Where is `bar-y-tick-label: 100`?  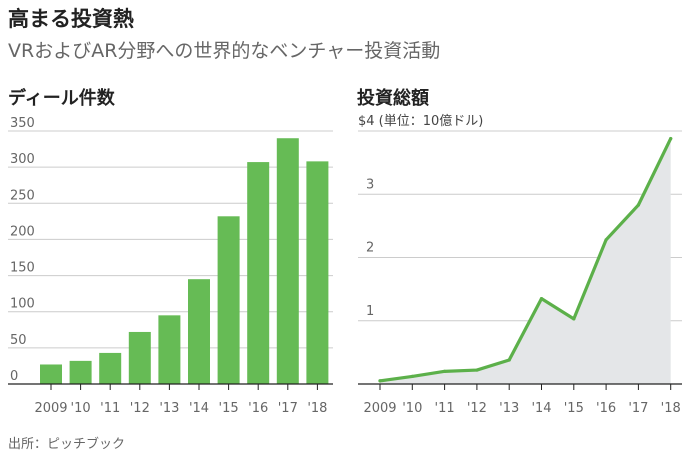 bar-y-tick-label: 100 is located at coordinates (22, 304).